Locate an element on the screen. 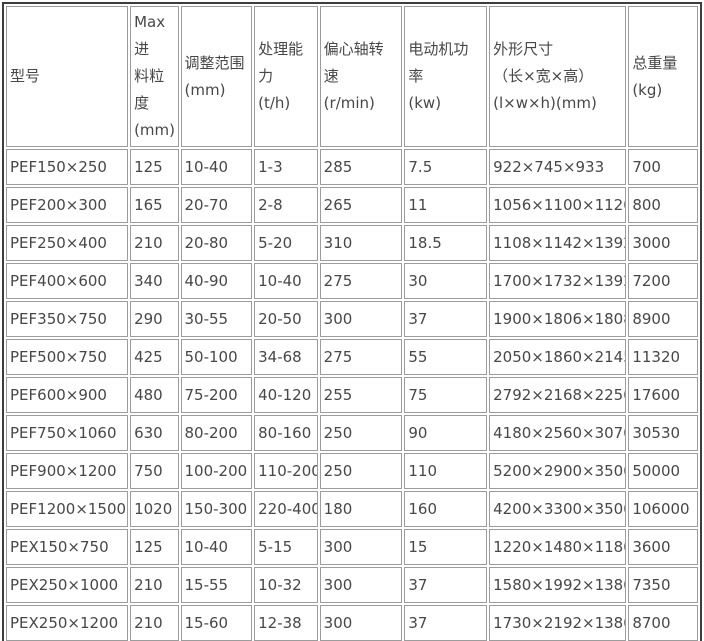  table-cell: PEF750×1060 is located at coordinates (67, 433).